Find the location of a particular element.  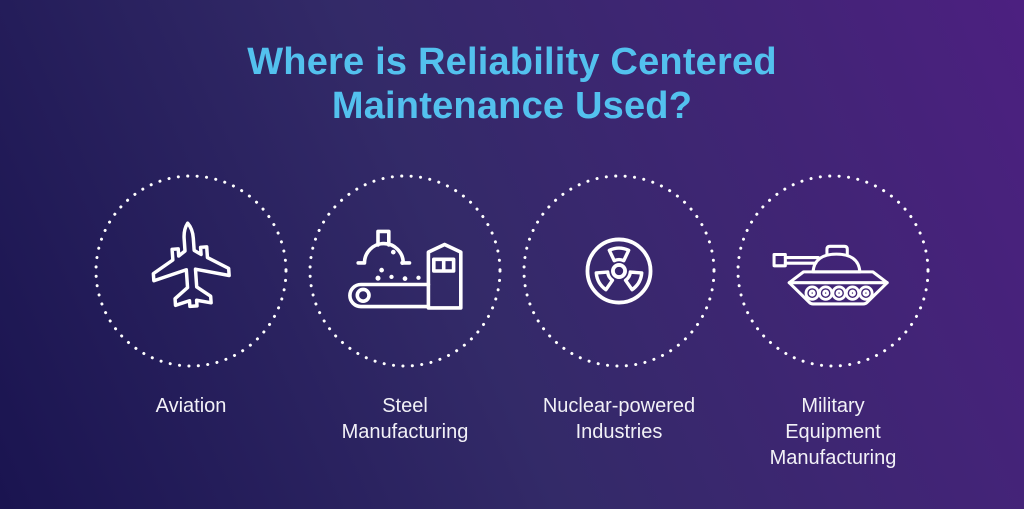

falling-material is located at coordinates (398, 265).